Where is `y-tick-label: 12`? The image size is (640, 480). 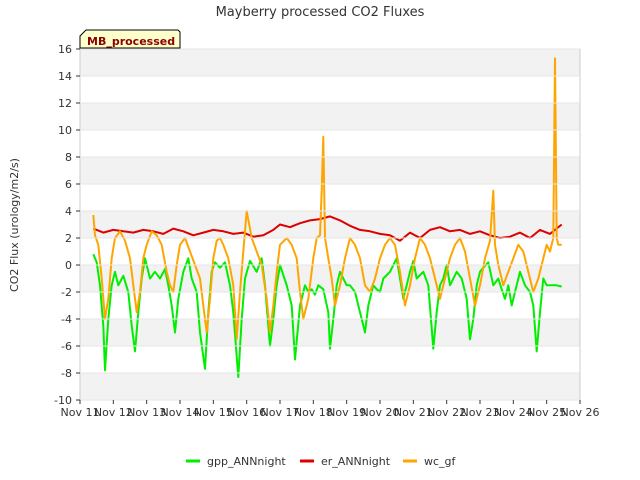
y-tick-label: 12 is located at coordinates (65, 103).